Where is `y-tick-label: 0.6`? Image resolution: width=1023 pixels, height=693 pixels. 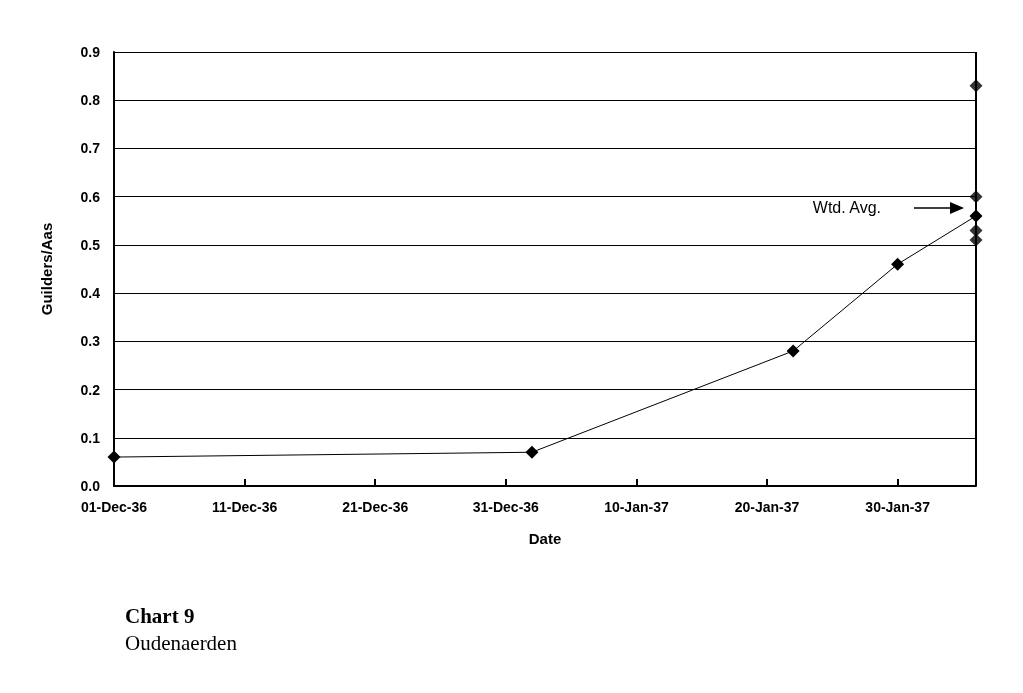
y-tick-label: 0.6 is located at coordinates (90, 196).